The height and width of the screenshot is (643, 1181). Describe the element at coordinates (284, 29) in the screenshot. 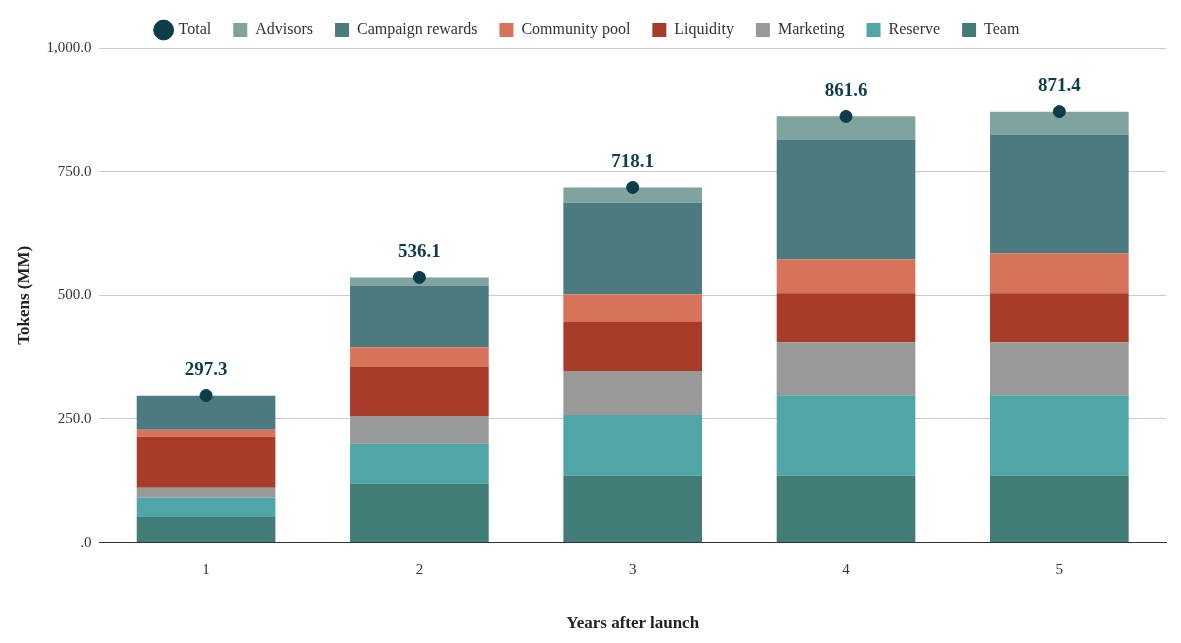

I see `legend-label: Advisors` at that location.